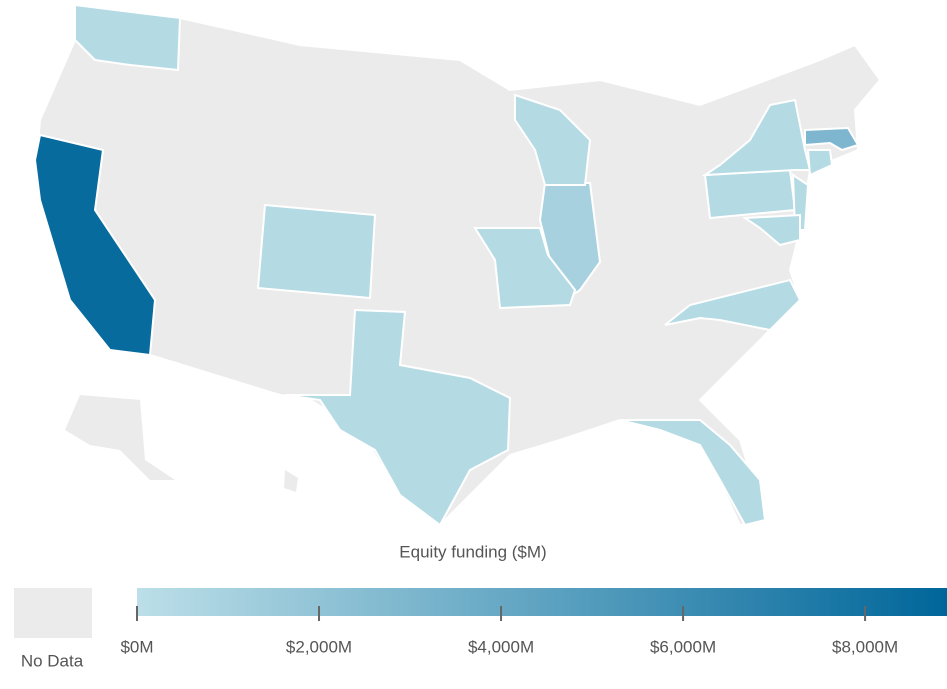 Image resolution: width=947 pixels, height=689 pixels. What do you see at coordinates (683, 646) in the screenshot?
I see `tick-label: $6,000M` at bounding box center [683, 646].